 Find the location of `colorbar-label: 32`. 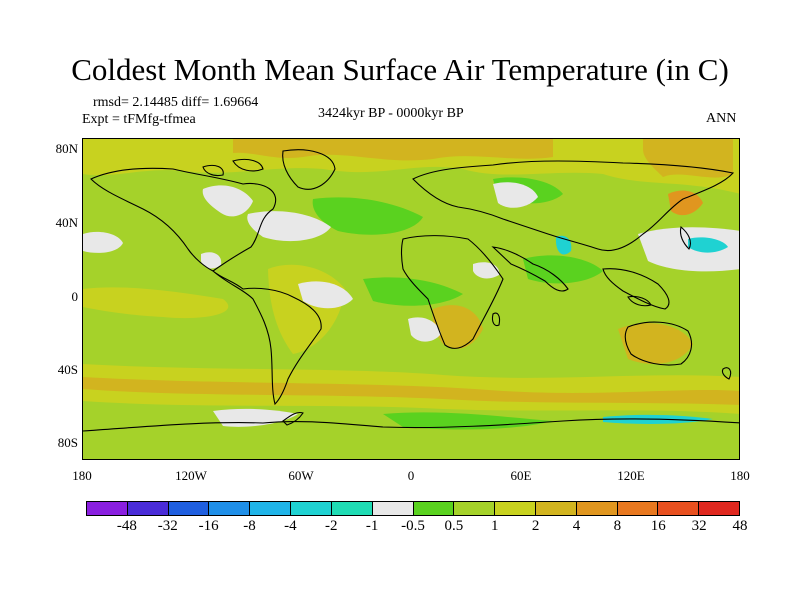

colorbar-label: 32 is located at coordinates (699, 526).